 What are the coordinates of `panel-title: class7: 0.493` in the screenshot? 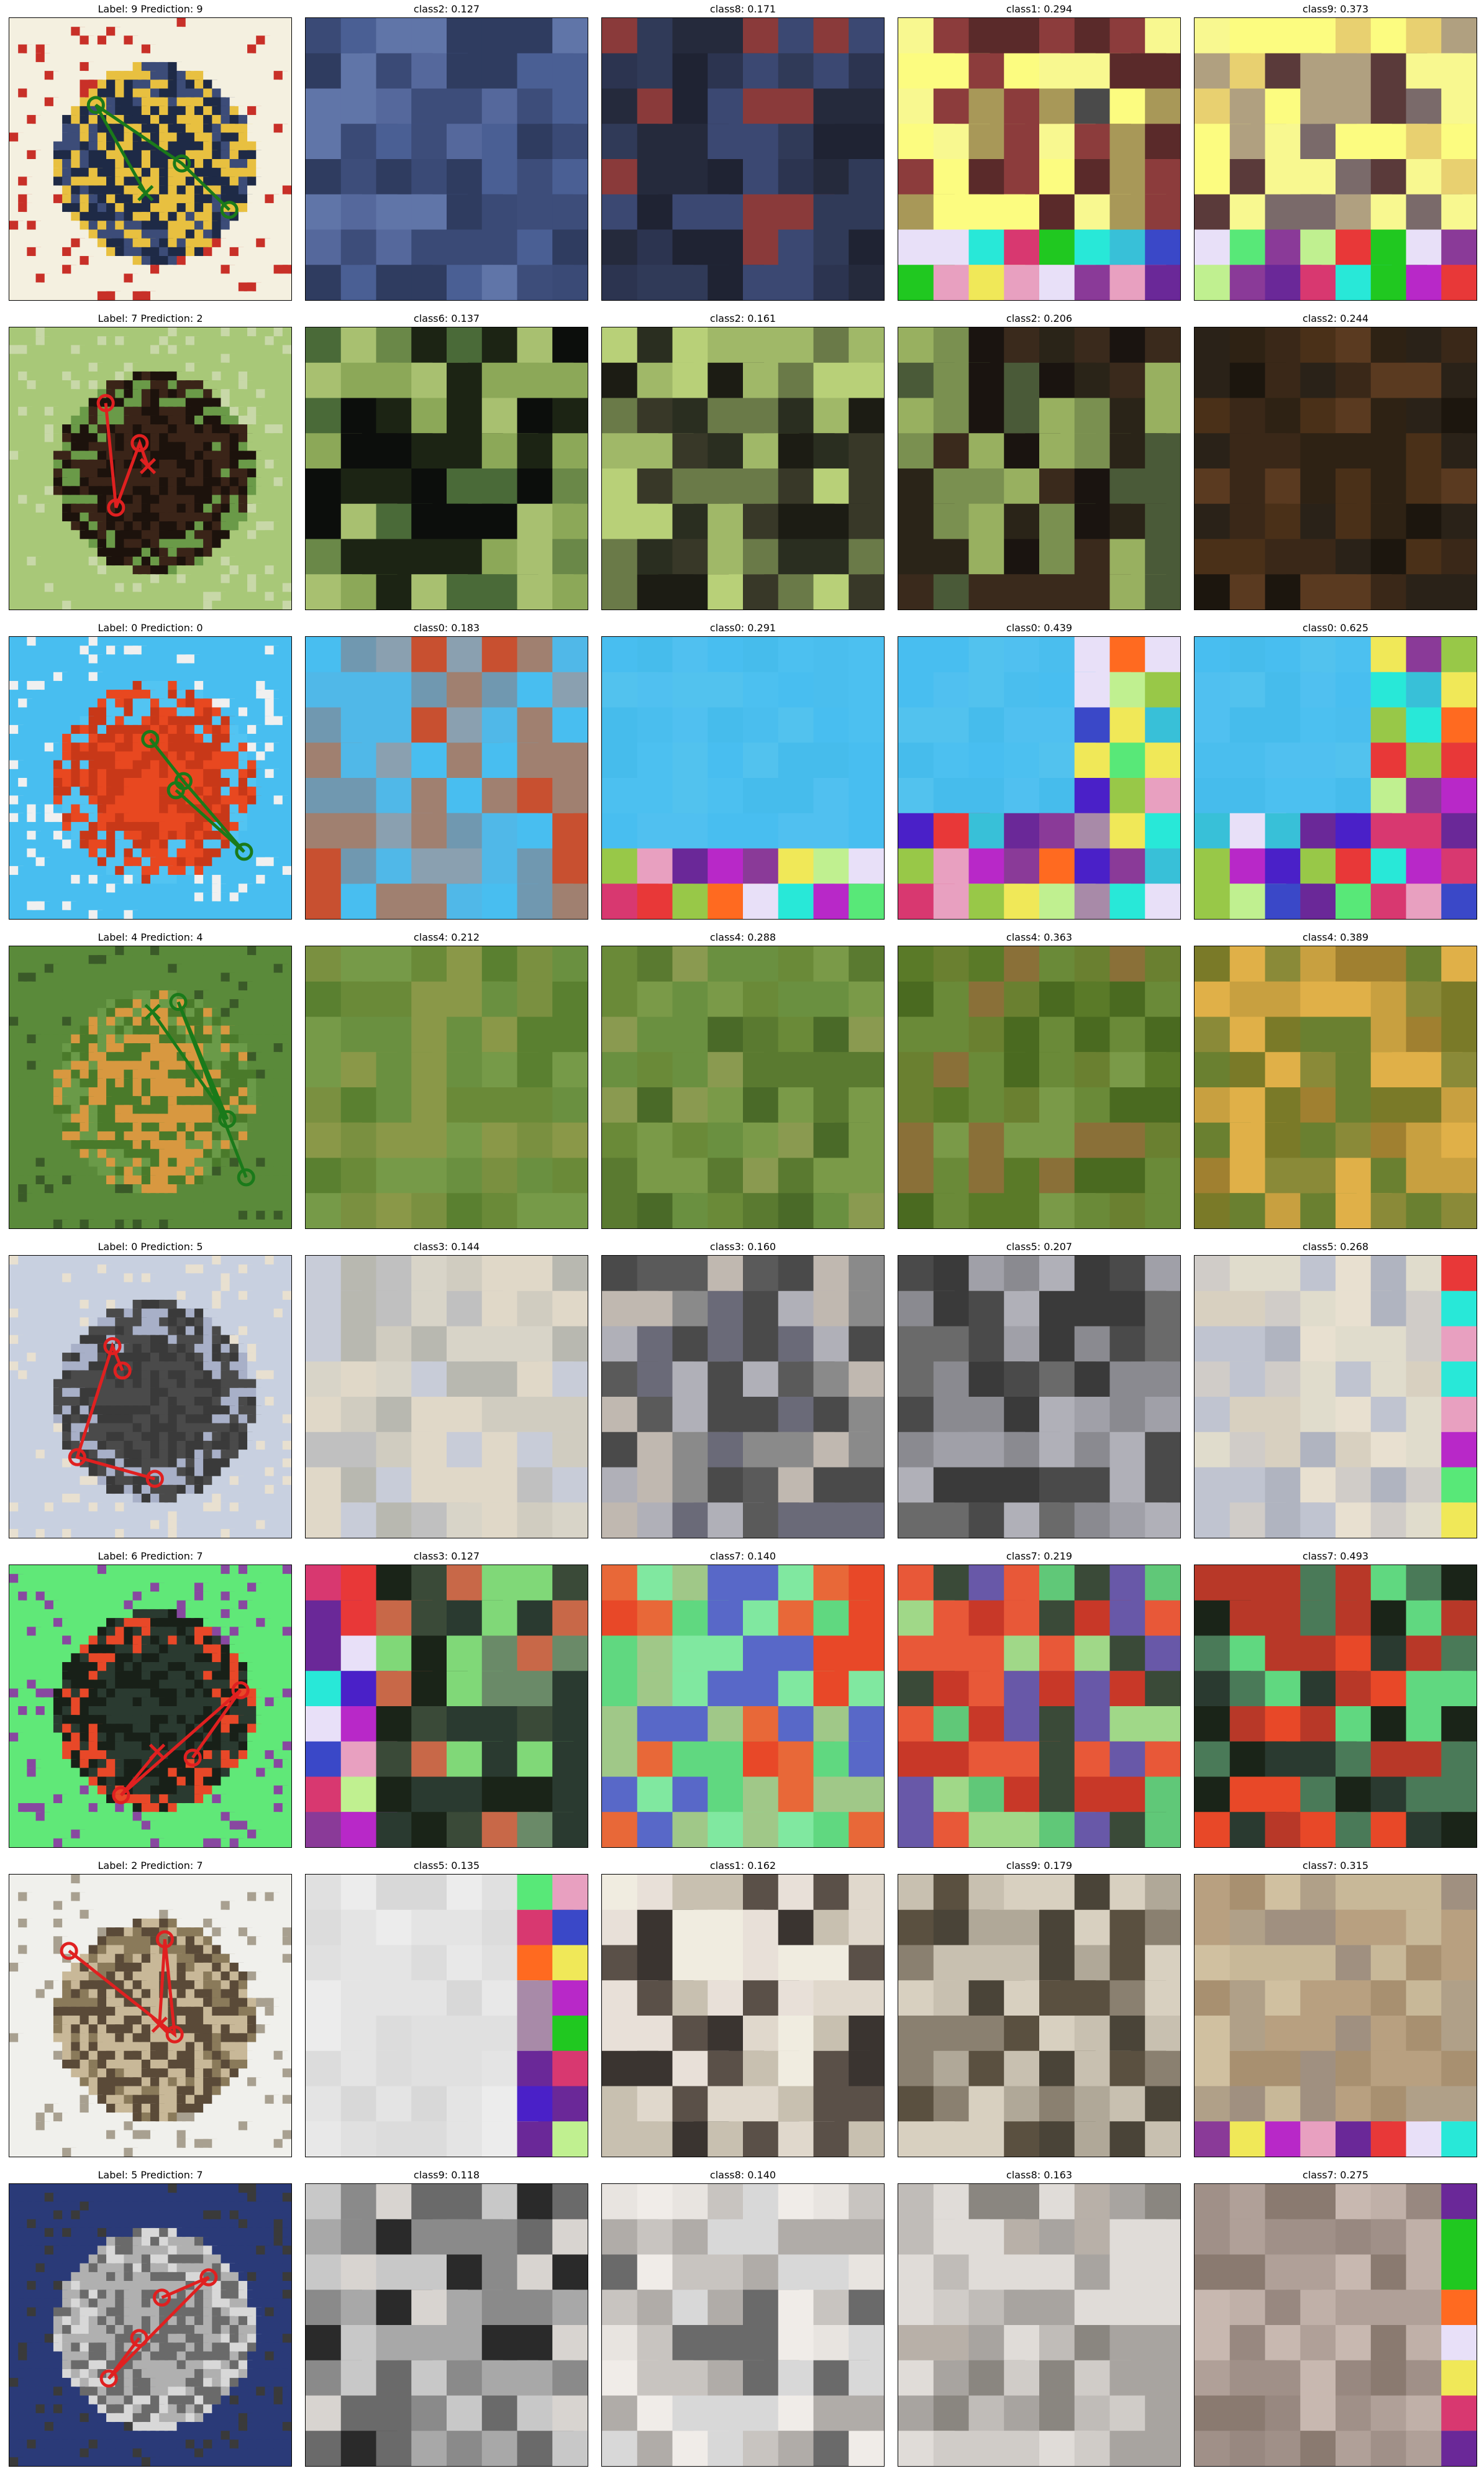 It's located at (1336, 1556).